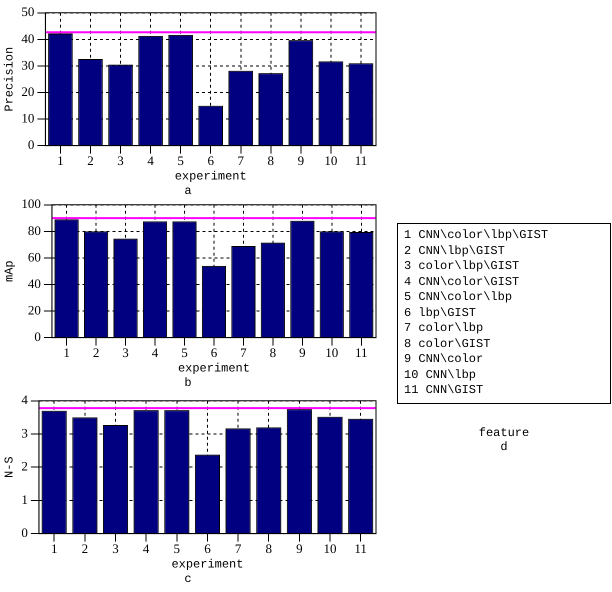 This screenshot has height=592, width=612. I want to click on y-tick-label: 4, so click(24, 400).